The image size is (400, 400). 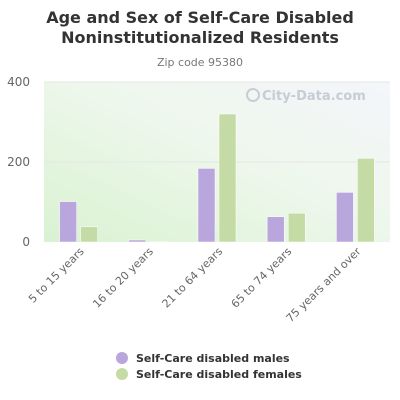 I want to click on legend-swatch-males, so click(x=122, y=358).